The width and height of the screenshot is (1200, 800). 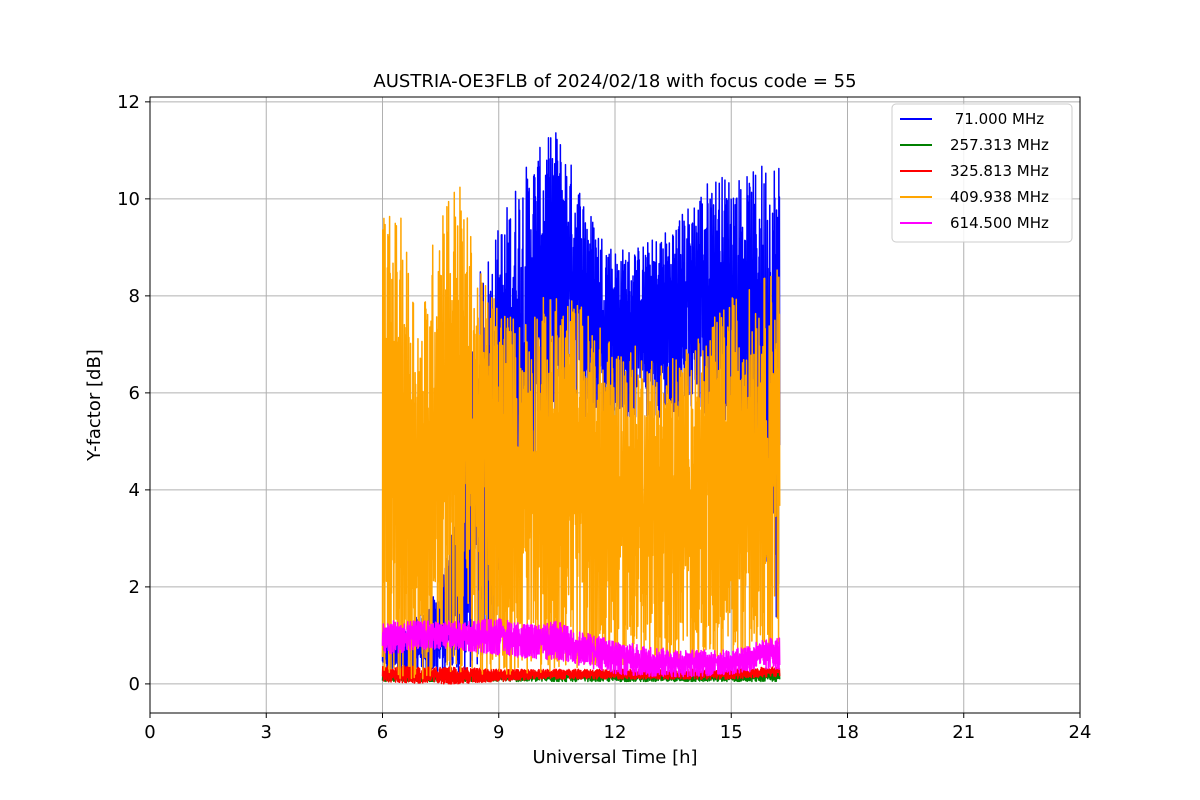 What do you see at coordinates (134, 587) in the screenshot?
I see `y-tick-label: 2` at bounding box center [134, 587].